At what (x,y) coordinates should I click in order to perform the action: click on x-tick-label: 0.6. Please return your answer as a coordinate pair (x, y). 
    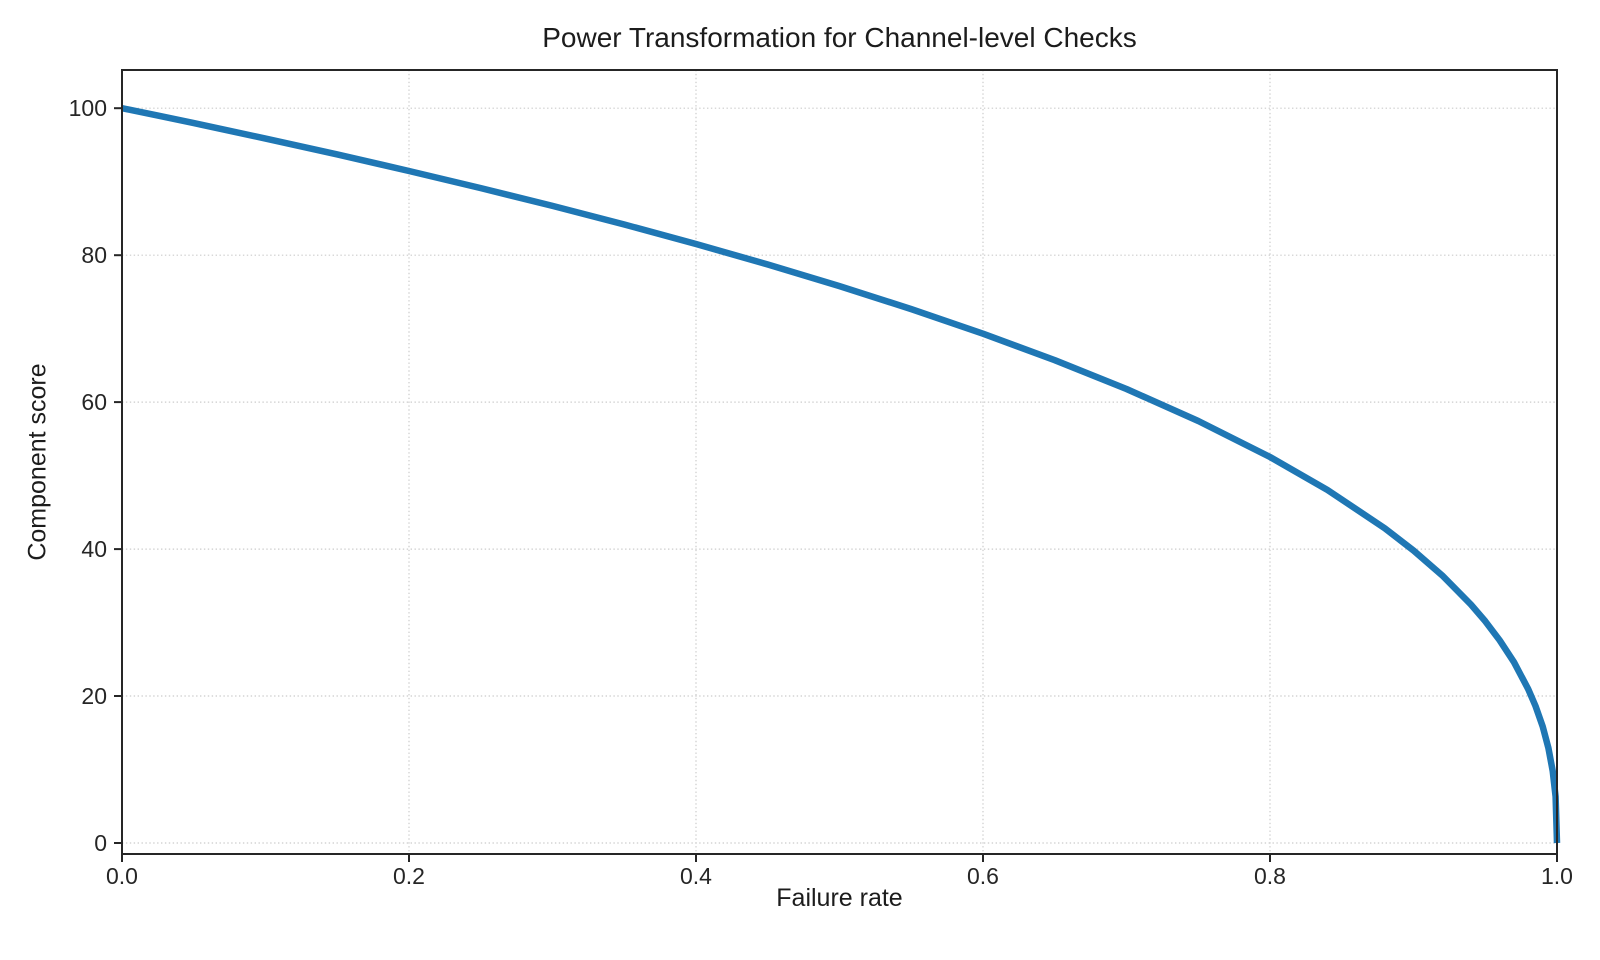
    Looking at the image, I should click on (983, 876).